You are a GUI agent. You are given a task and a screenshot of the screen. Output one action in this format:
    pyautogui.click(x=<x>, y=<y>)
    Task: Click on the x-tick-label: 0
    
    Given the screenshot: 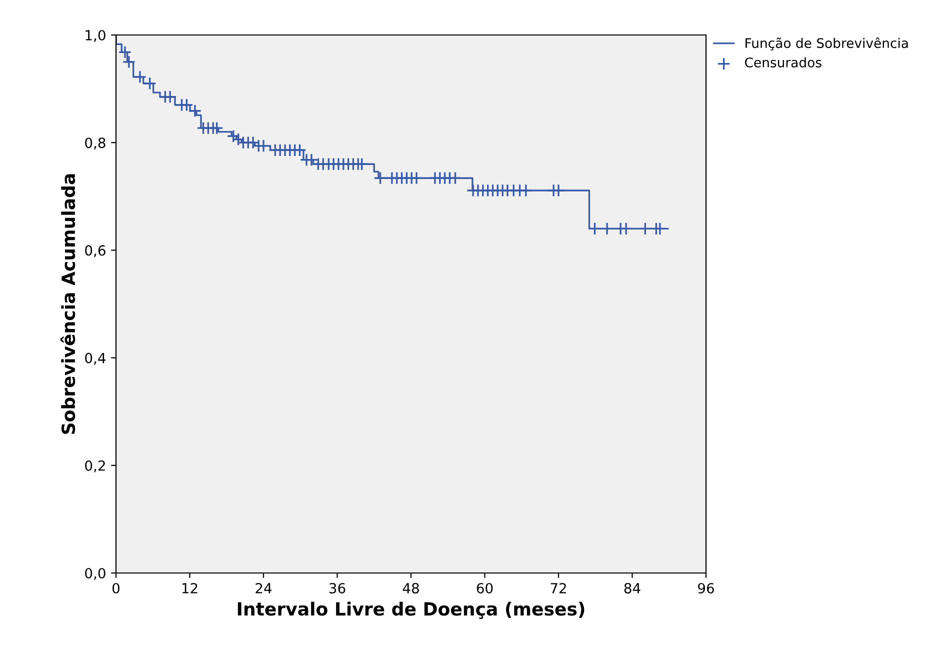 What is the action you would take?
    pyautogui.click(x=116, y=588)
    